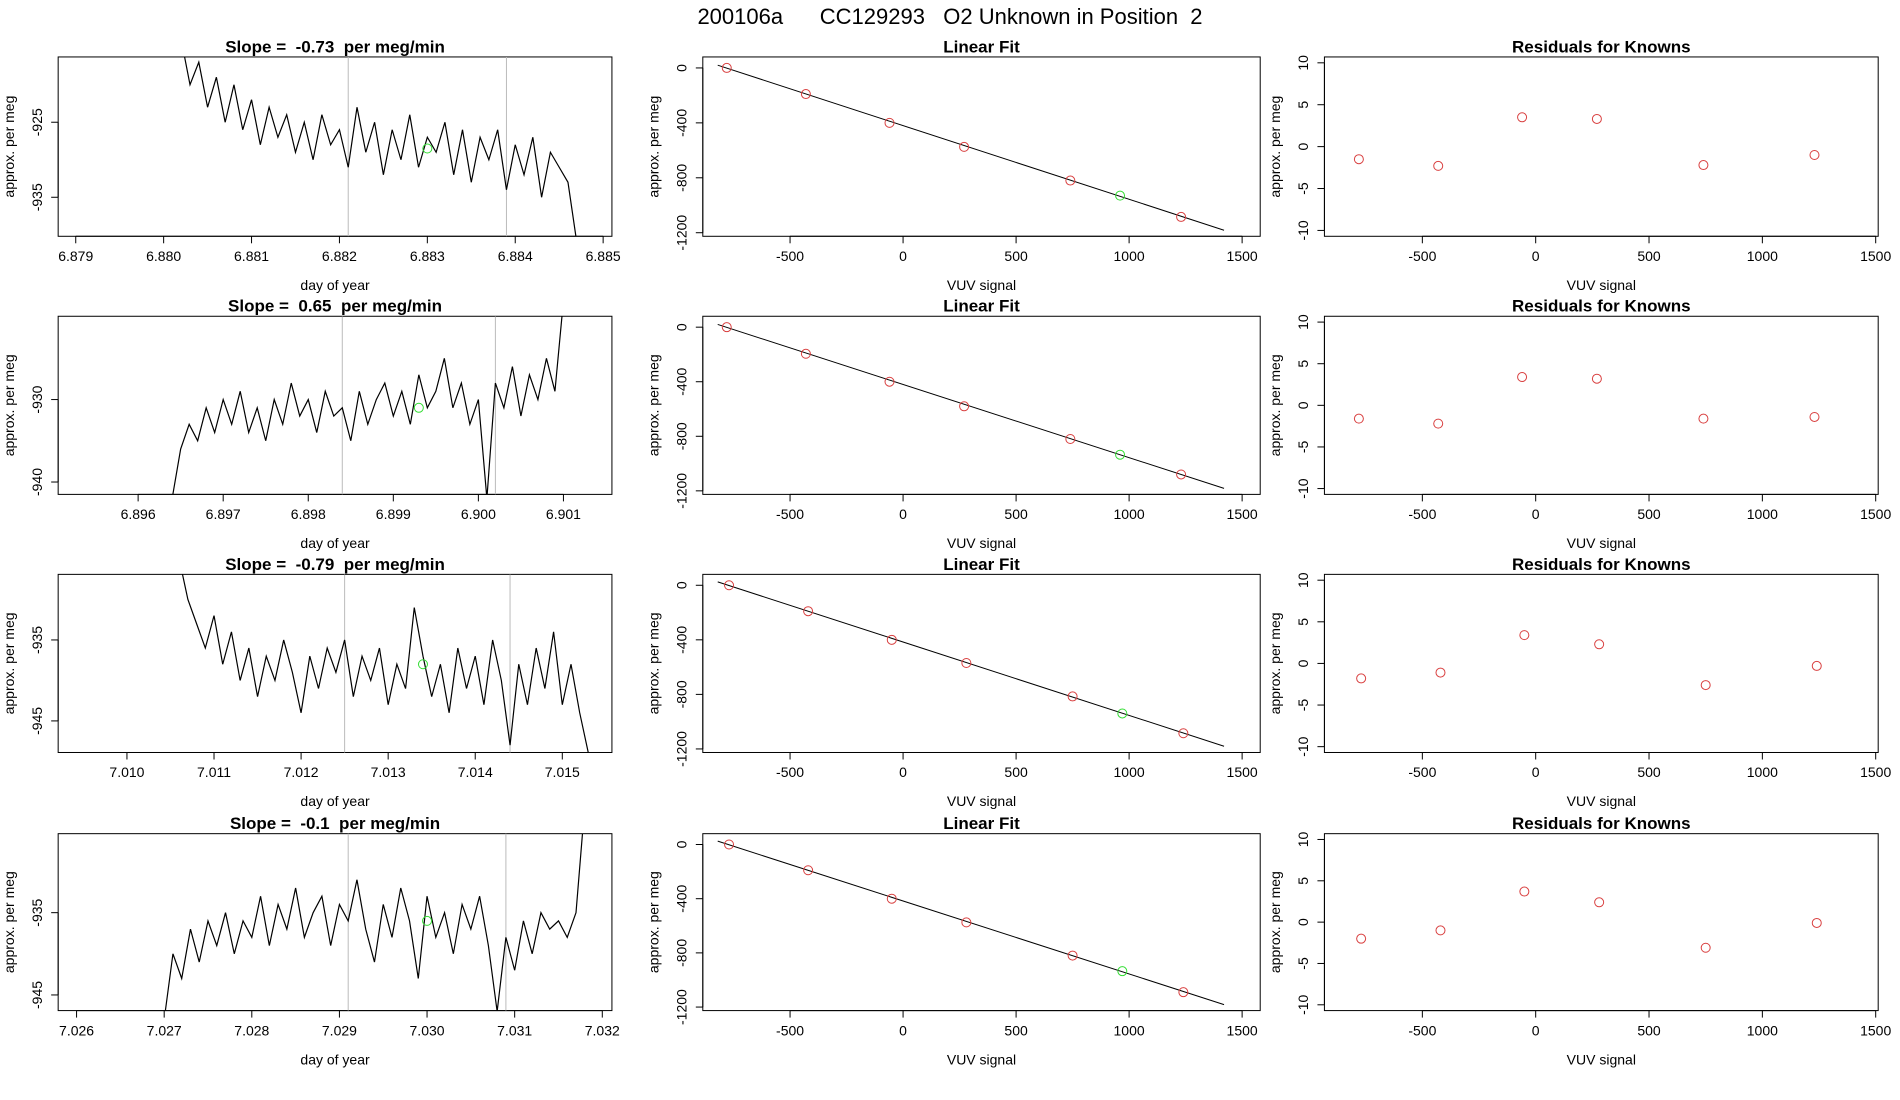 The height and width of the screenshot is (1100, 1900). I want to click on x-tick-label: 6.882, so click(339, 256).